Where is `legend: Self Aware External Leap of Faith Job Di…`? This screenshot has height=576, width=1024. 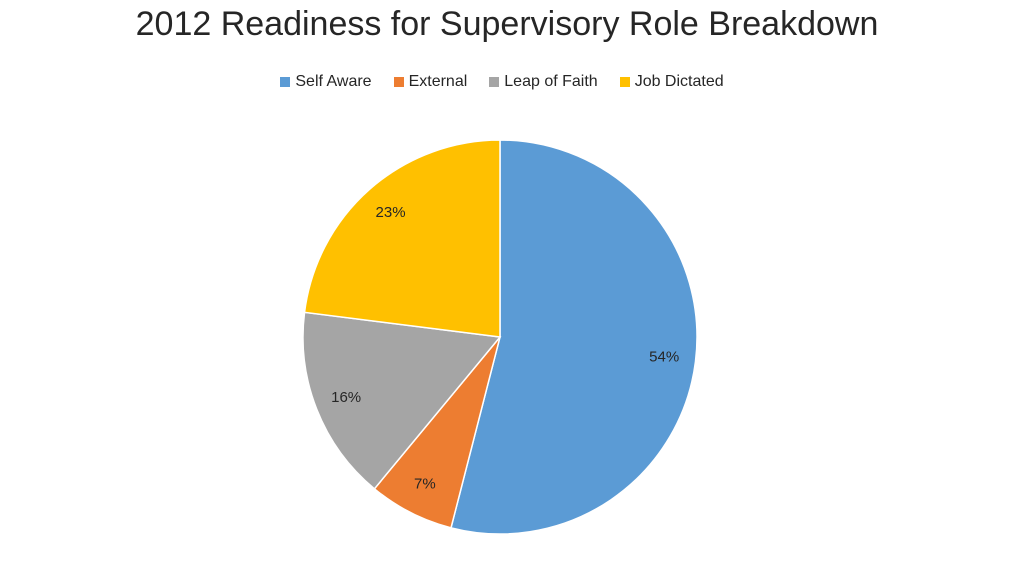
legend: Self Aware External Leap of Faith Job Di… is located at coordinates (502, 82).